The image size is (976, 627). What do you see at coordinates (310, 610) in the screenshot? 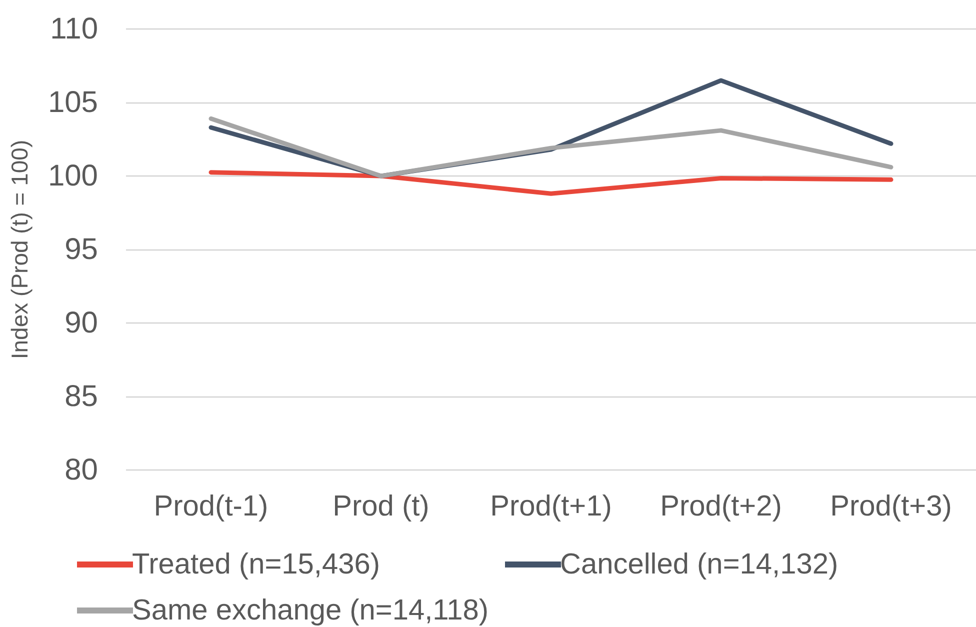
I see `legend-label: Same exchange (n=14,118)` at bounding box center [310, 610].